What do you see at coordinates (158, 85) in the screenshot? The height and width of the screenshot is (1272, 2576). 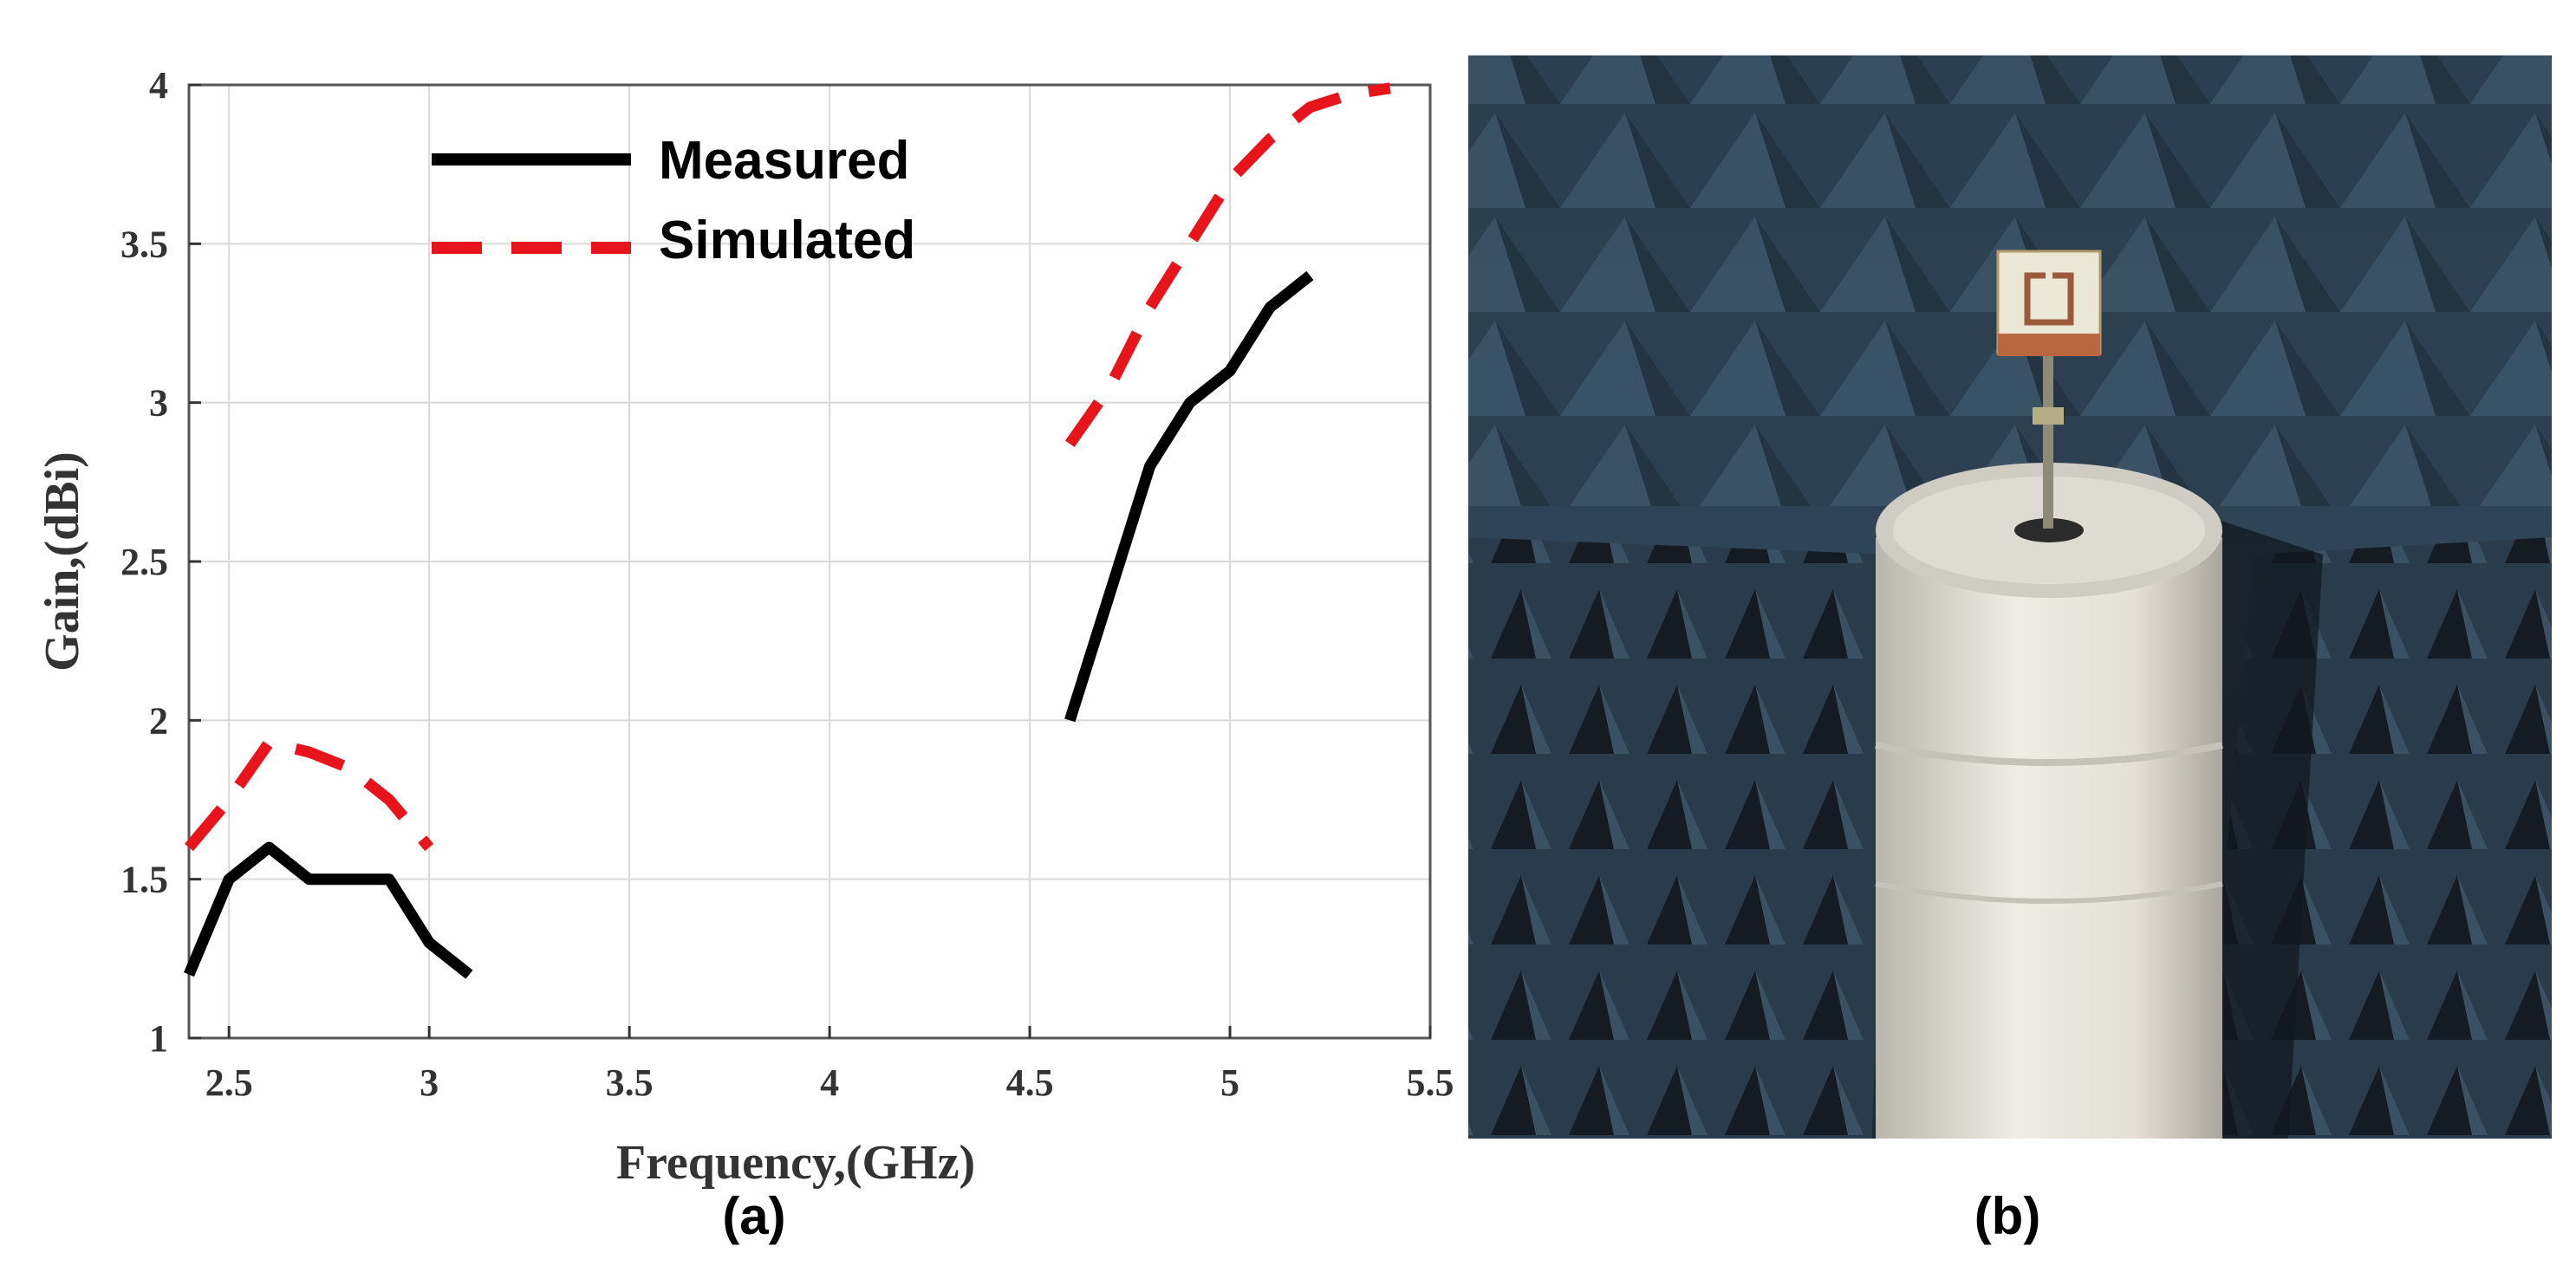 I see `y-tick-label: 4` at bounding box center [158, 85].